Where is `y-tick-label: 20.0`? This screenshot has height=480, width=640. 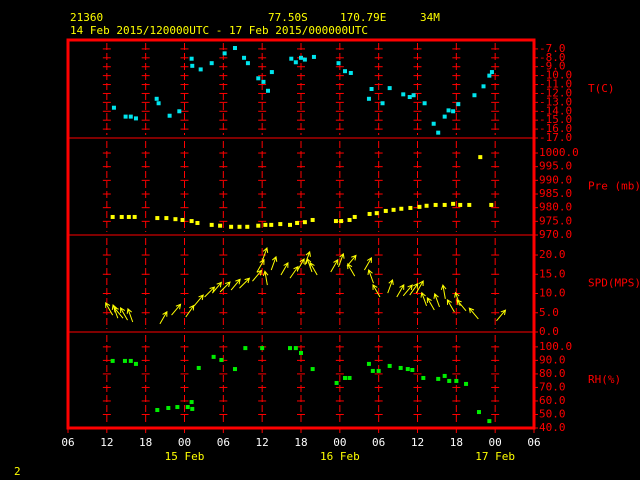 y-tick-label: 20.0 is located at coordinates (552, 254).